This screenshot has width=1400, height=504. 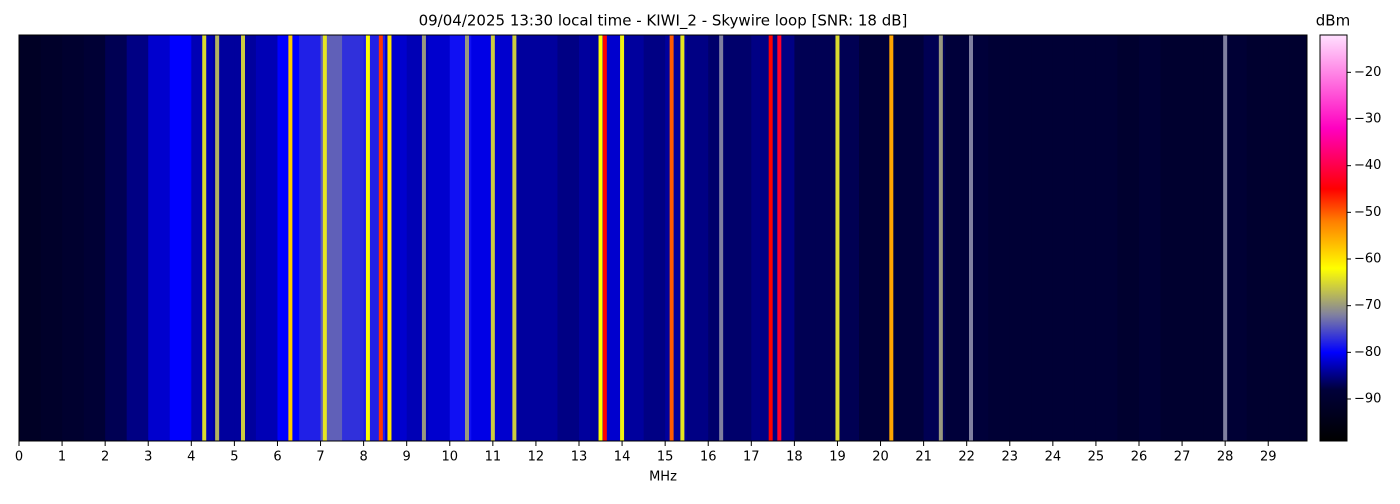 I want to click on colorbar-tick-label: −20, so click(x=1367, y=72).